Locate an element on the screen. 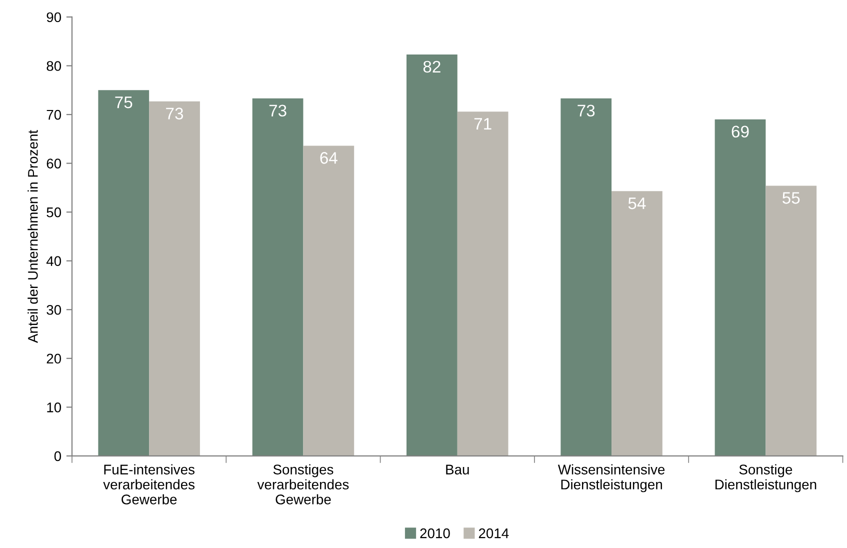 Image resolution: width=847 pixels, height=548 pixels. legend-label: 2010 is located at coordinates (435, 533).